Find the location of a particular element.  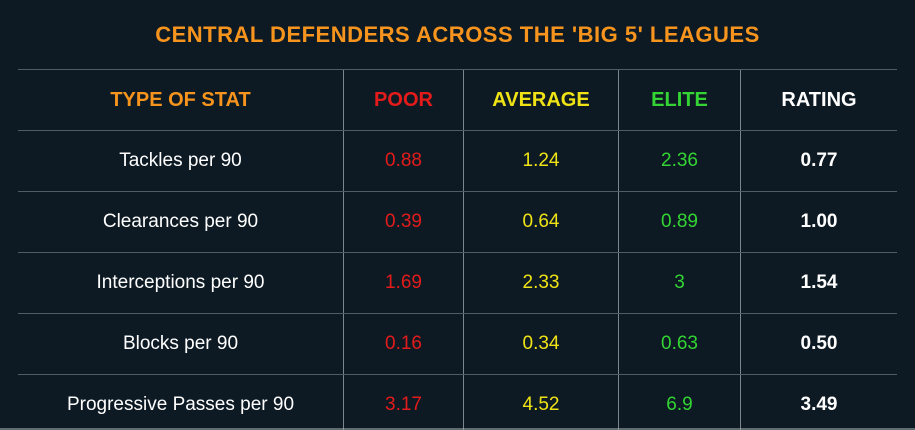

poor-value: 1.69 is located at coordinates (403, 283).